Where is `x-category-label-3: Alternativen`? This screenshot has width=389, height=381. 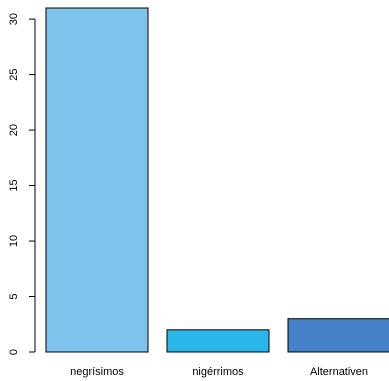 x-category-label-3: Alternativen is located at coordinates (339, 372).